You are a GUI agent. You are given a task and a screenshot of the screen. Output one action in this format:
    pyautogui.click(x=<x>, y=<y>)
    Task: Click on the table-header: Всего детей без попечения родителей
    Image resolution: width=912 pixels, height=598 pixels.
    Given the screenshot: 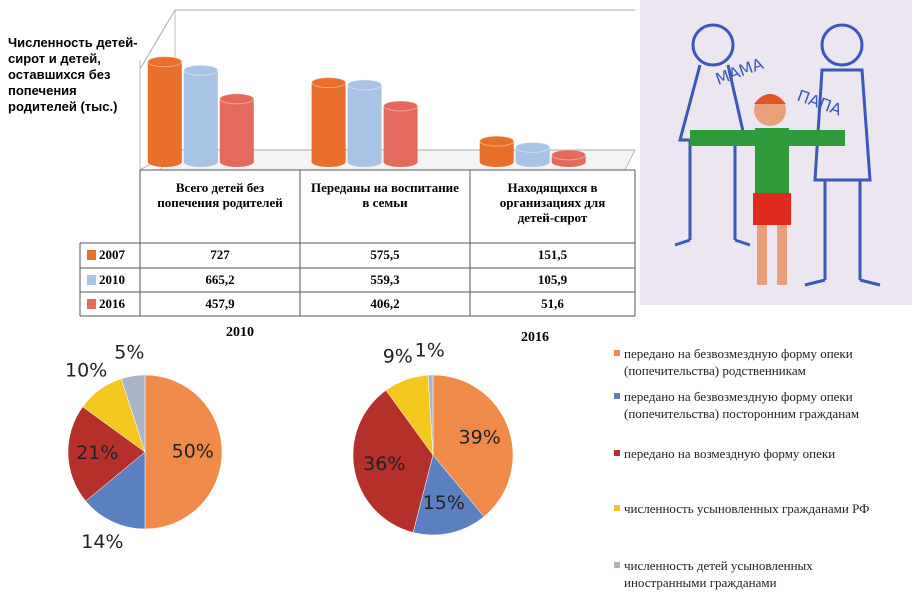 What is the action you would take?
    pyautogui.click(x=220, y=195)
    